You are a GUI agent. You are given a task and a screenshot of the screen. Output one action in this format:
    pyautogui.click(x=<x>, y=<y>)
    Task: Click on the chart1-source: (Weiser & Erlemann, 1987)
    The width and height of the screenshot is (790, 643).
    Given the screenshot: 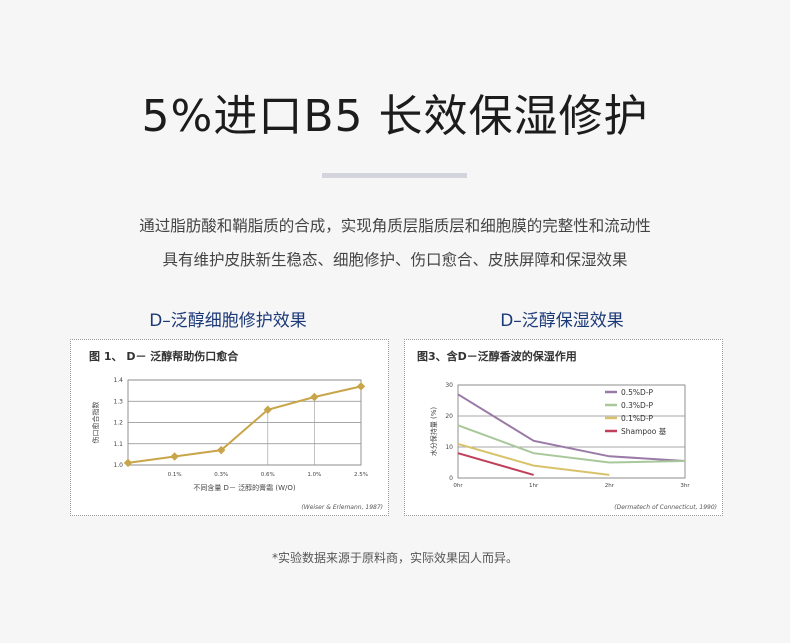 What is the action you would take?
    pyautogui.click(x=342, y=507)
    